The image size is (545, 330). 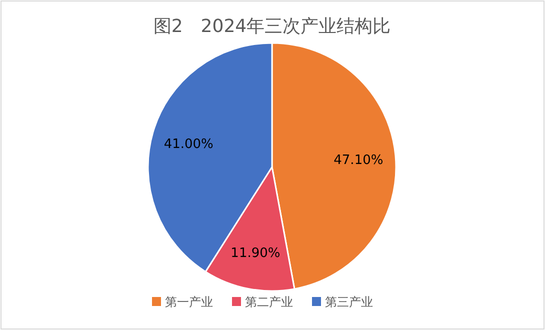 What do you see at coordinates (349, 302) in the screenshot?
I see `legend-label: 第三产业` at bounding box center [349, 302].